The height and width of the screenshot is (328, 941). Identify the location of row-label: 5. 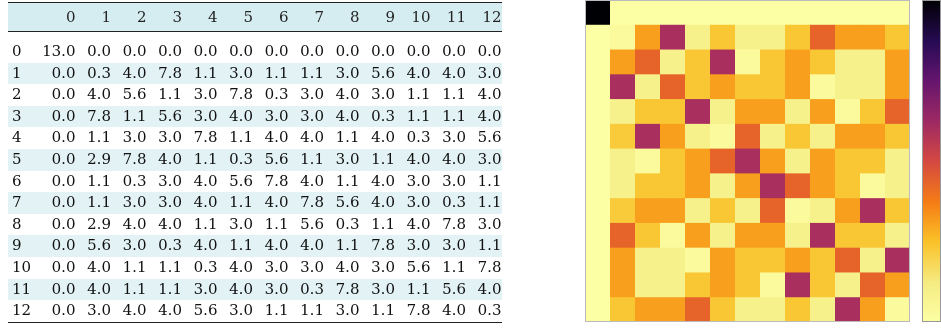
(17, 158).